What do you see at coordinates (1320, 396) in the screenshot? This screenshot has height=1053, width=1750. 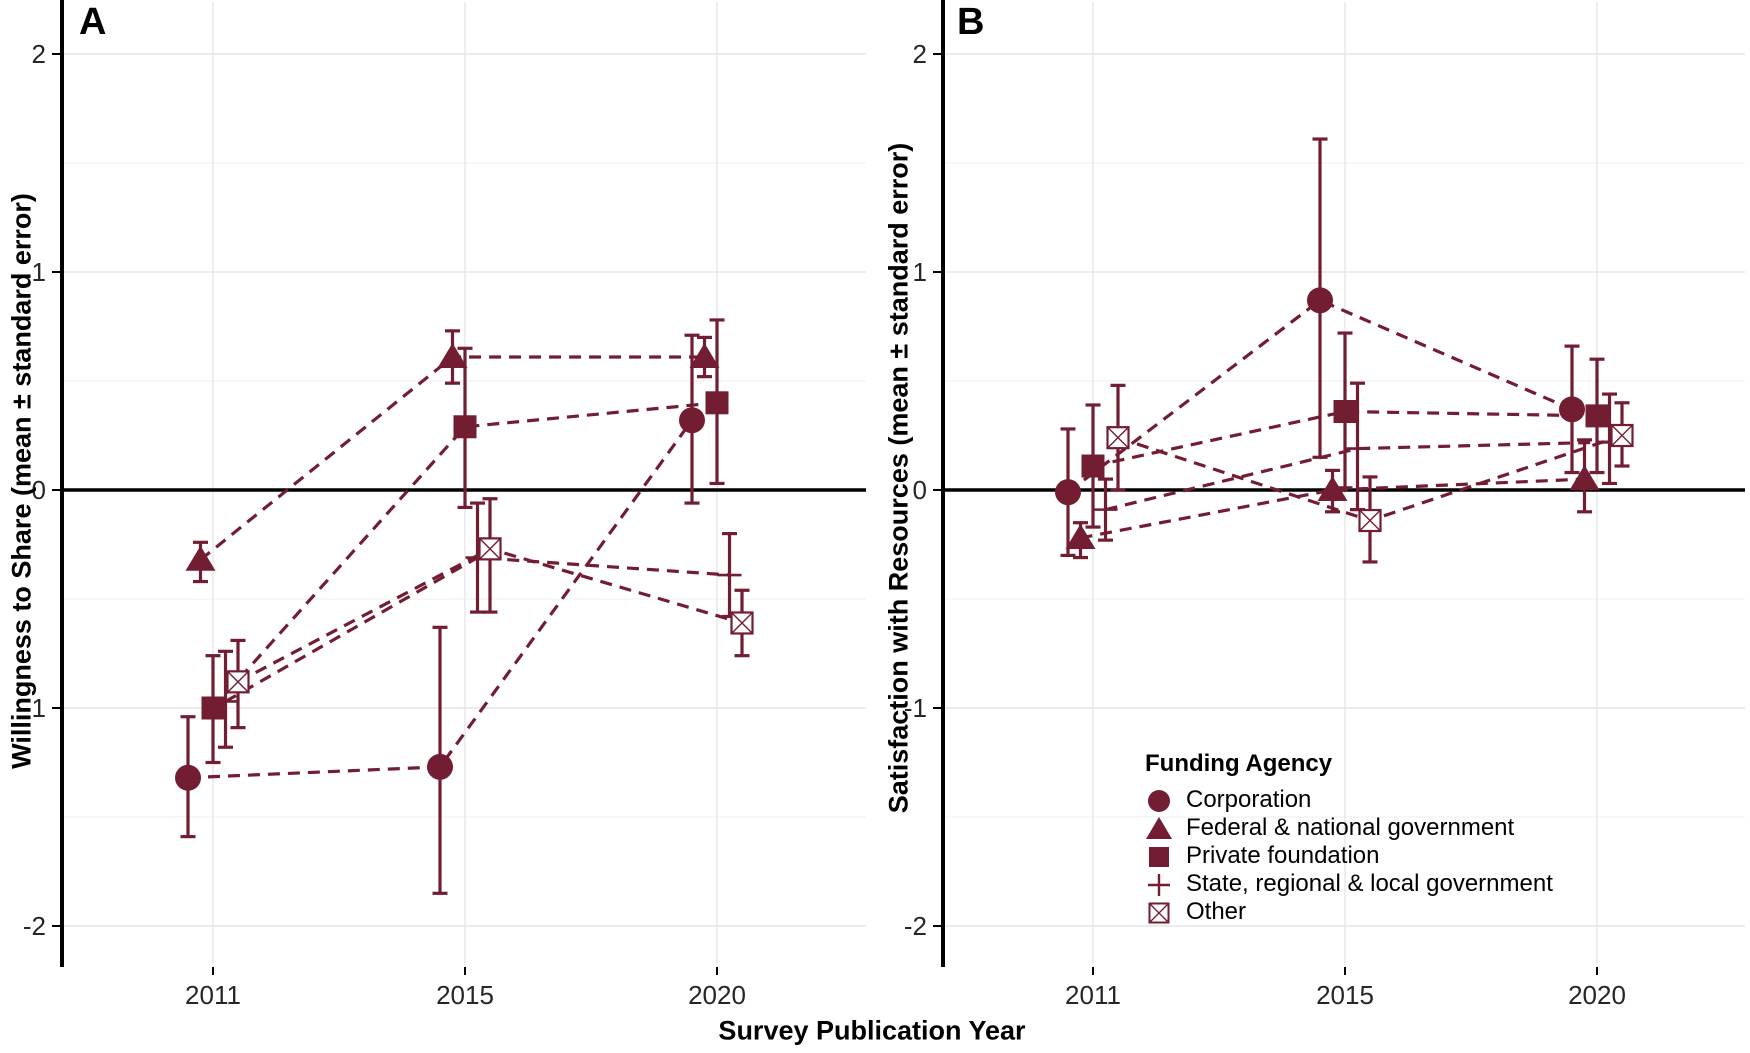 I see `panel-b-line-circle` at bounding box center [1320, 396].